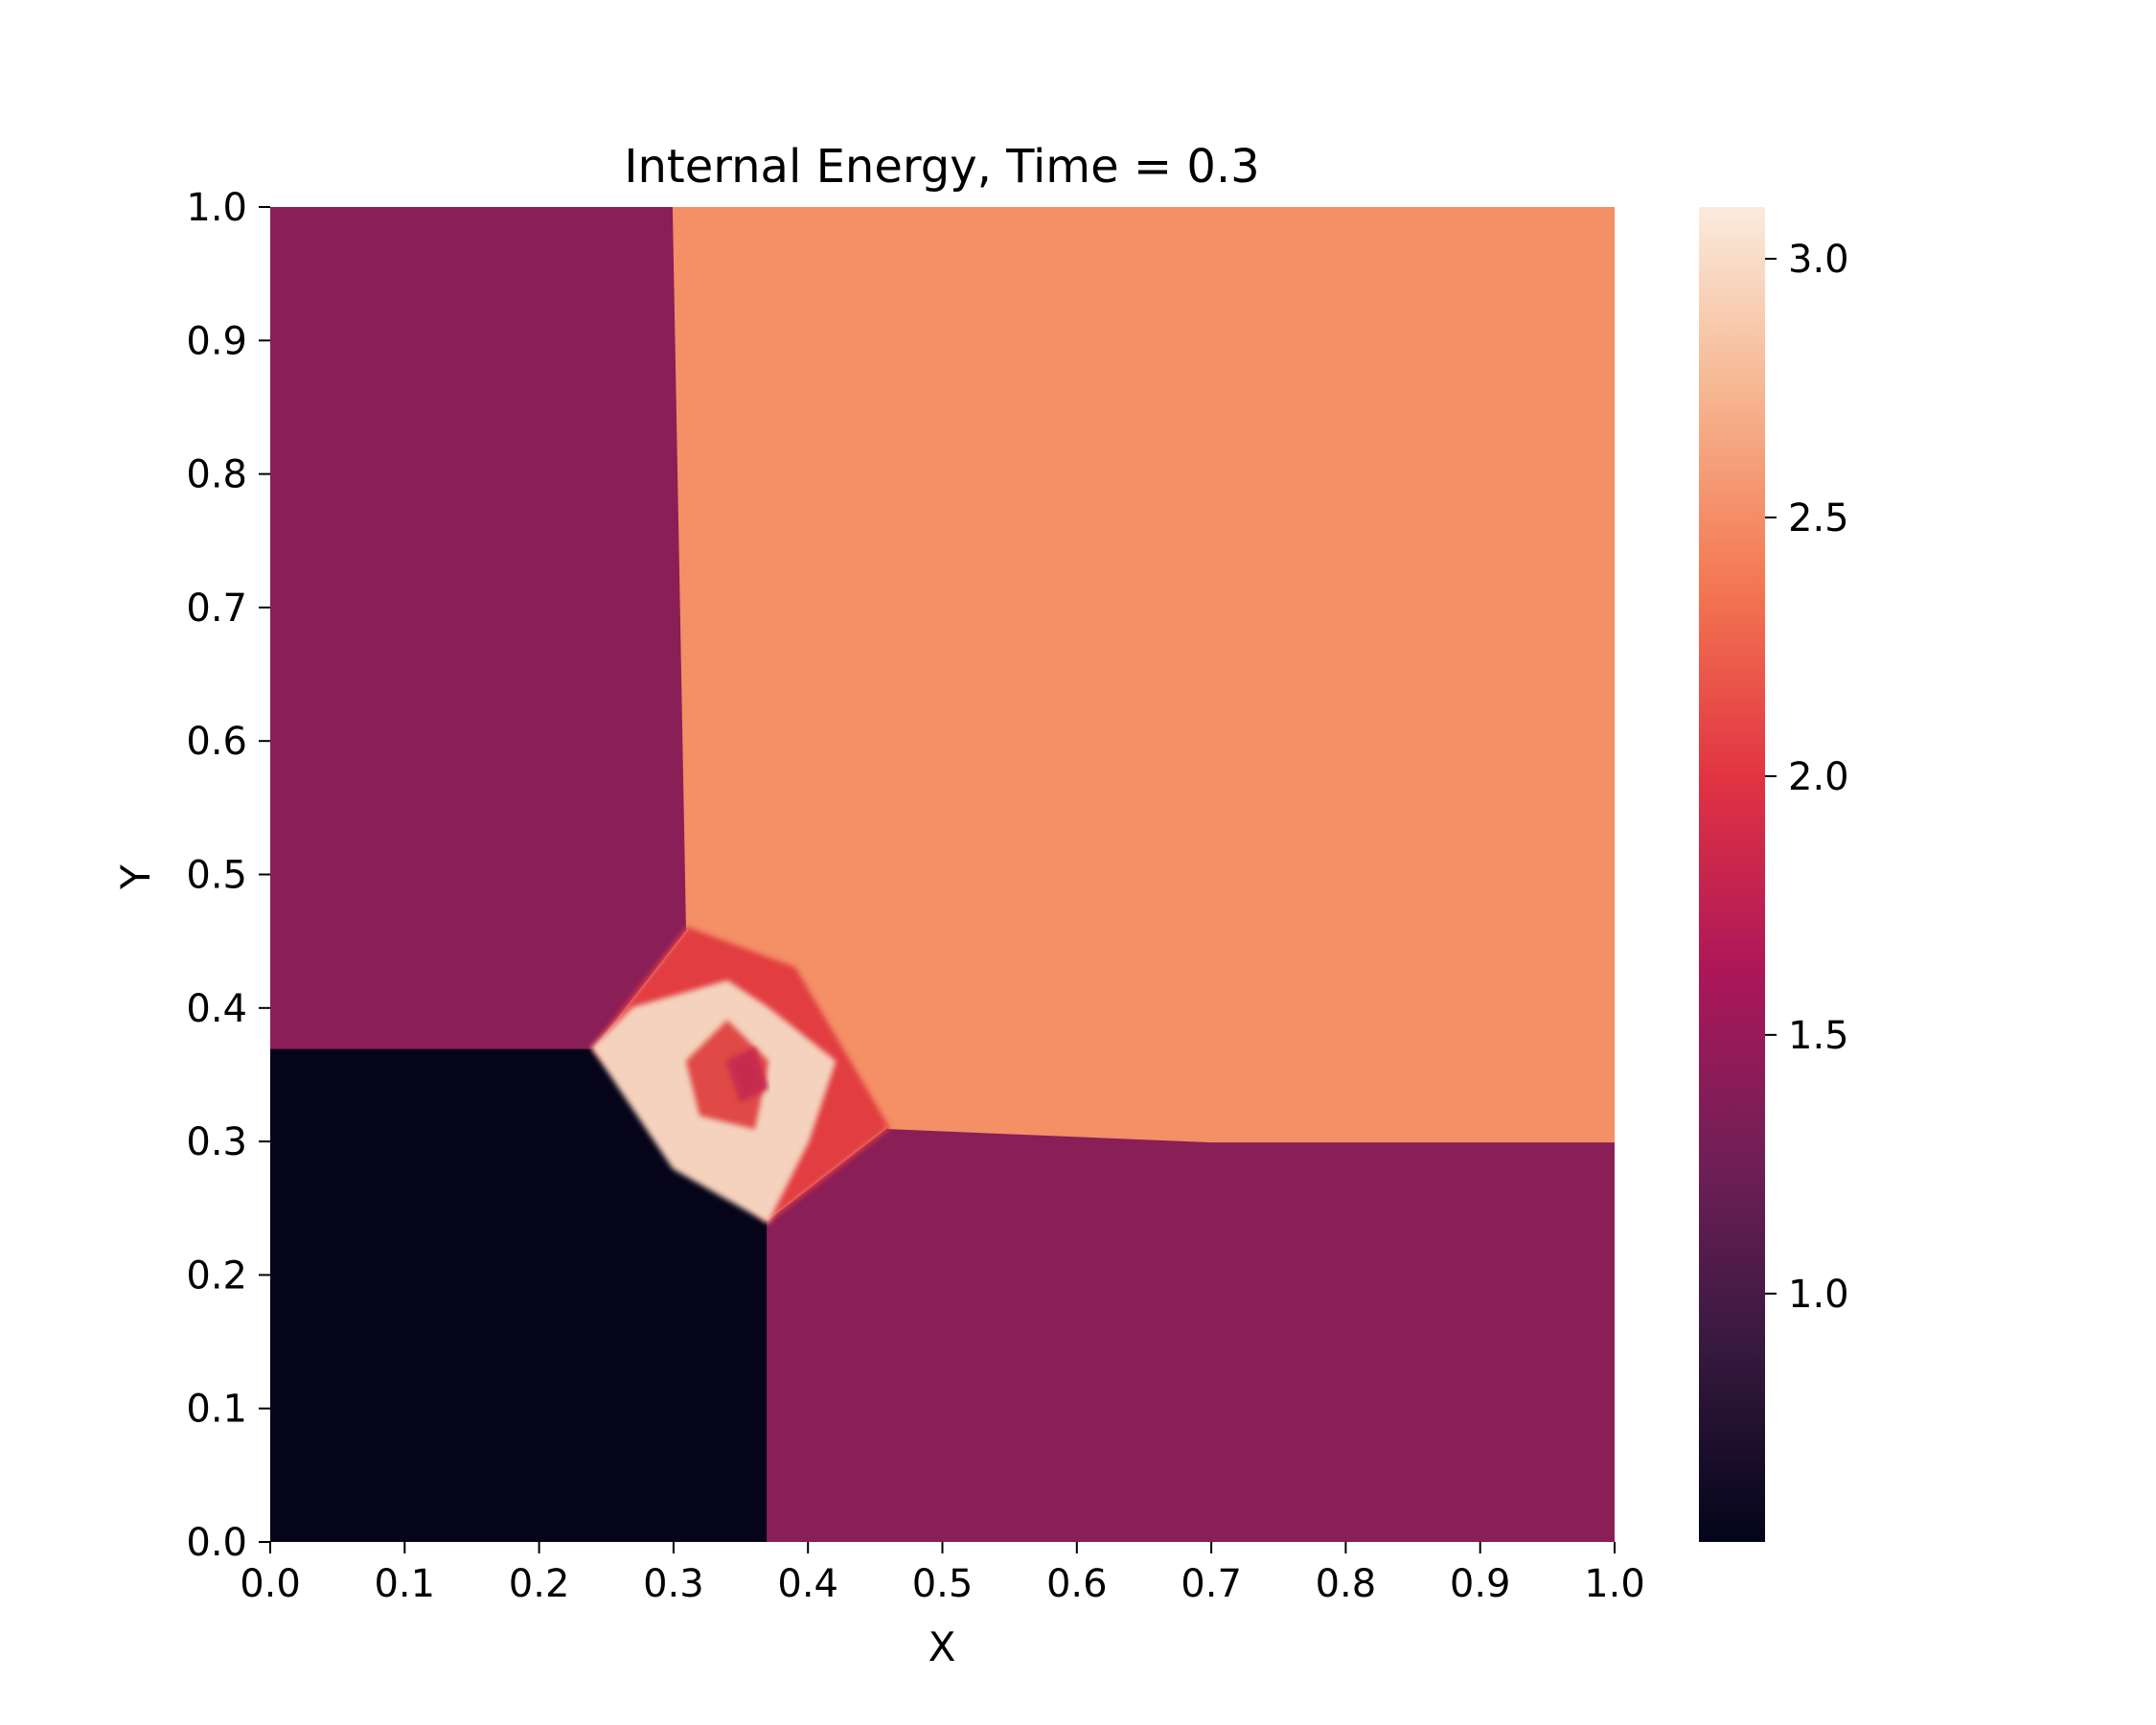  What do you see at coordinates (216, 742) in the screenshot?
I see `y-tick-label: 0.6` at bounding box center [216, 742].